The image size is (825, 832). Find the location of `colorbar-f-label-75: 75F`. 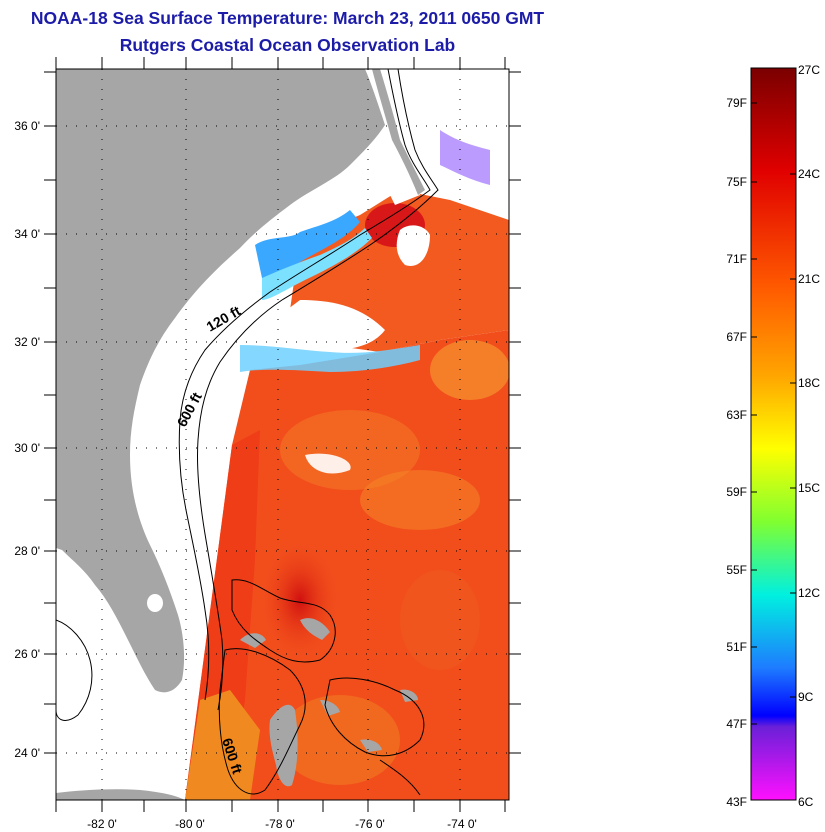

colorbar-f-label-75: 75F is located at coordinates (736, 182).